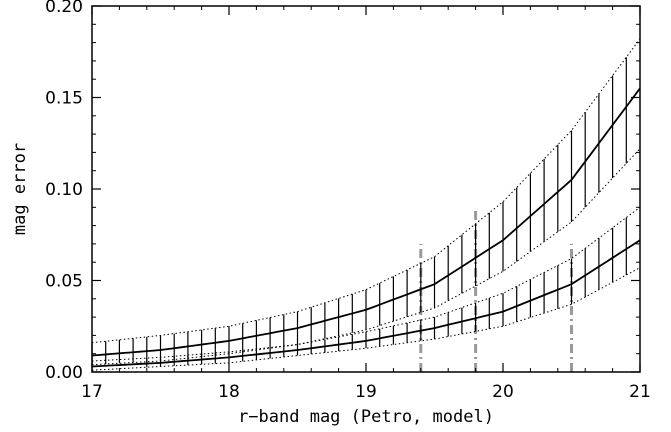  I want to click on x-tick-label: 17, so click(92, 392).